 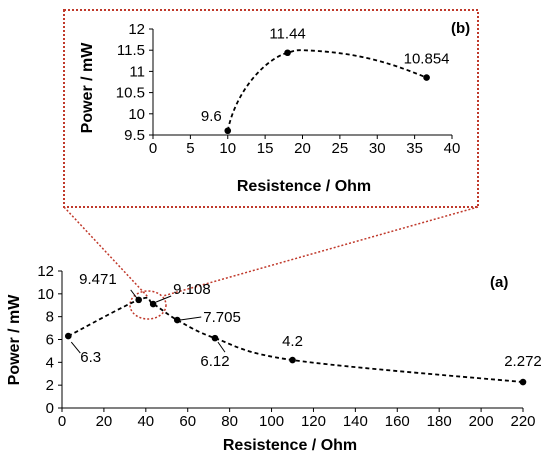 What do you see at coordinates (50, 340) in the screenshot?
I see `main-y-tick-label: 6` at bounding box center [50, 340].